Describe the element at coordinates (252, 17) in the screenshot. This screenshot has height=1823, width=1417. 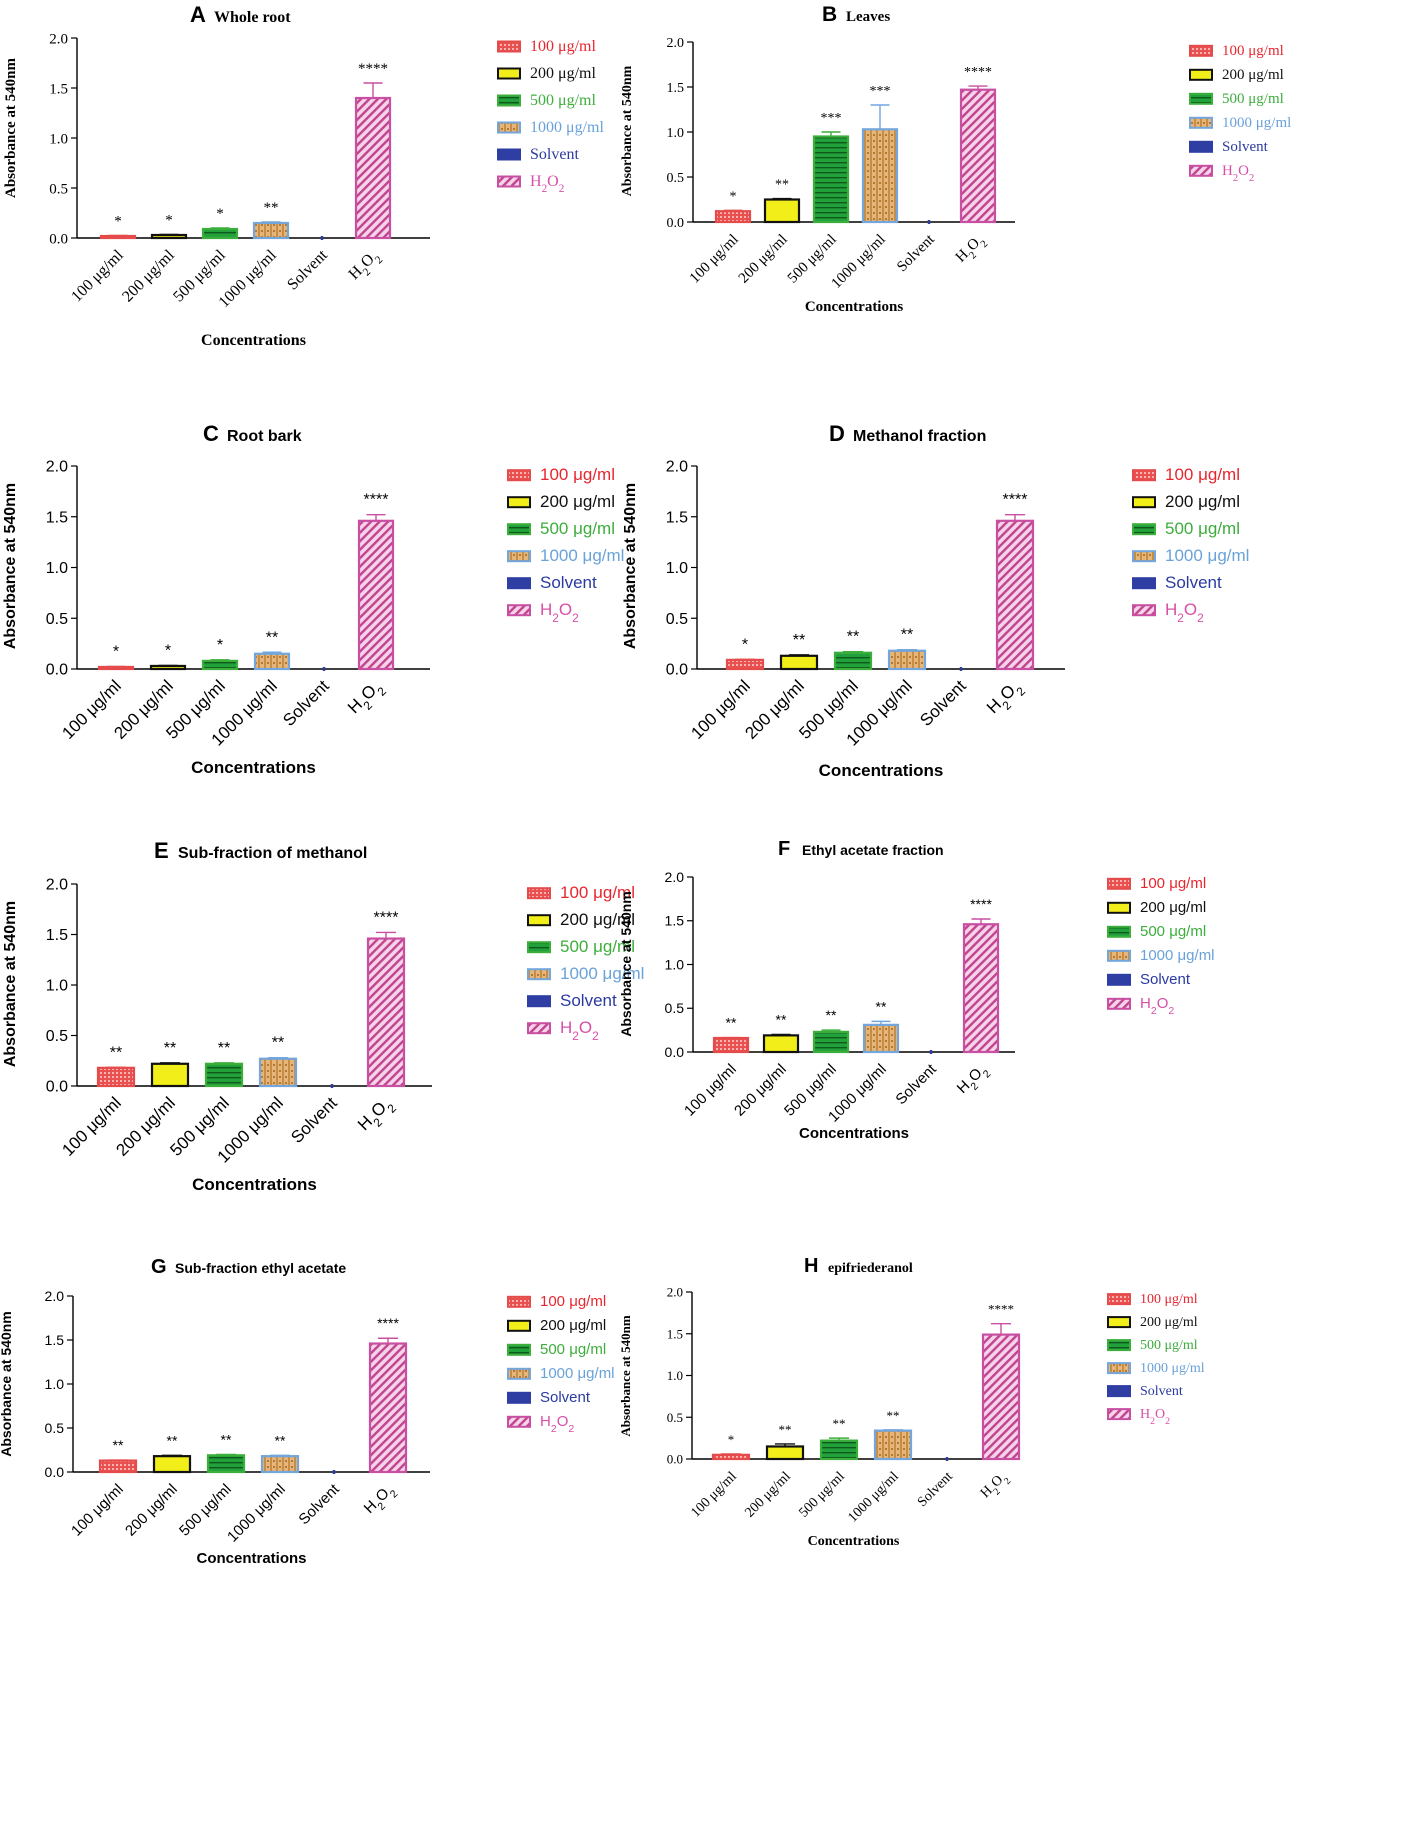
I see `chart-title: Whole root` at that location.